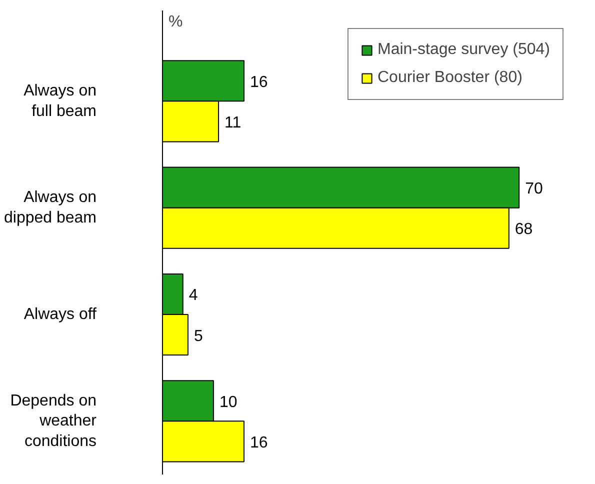 Image resolution: width=595 pixels, height=484 pixels. I want to click on legend-label: Main-stage survey (504), so click(463, 50).